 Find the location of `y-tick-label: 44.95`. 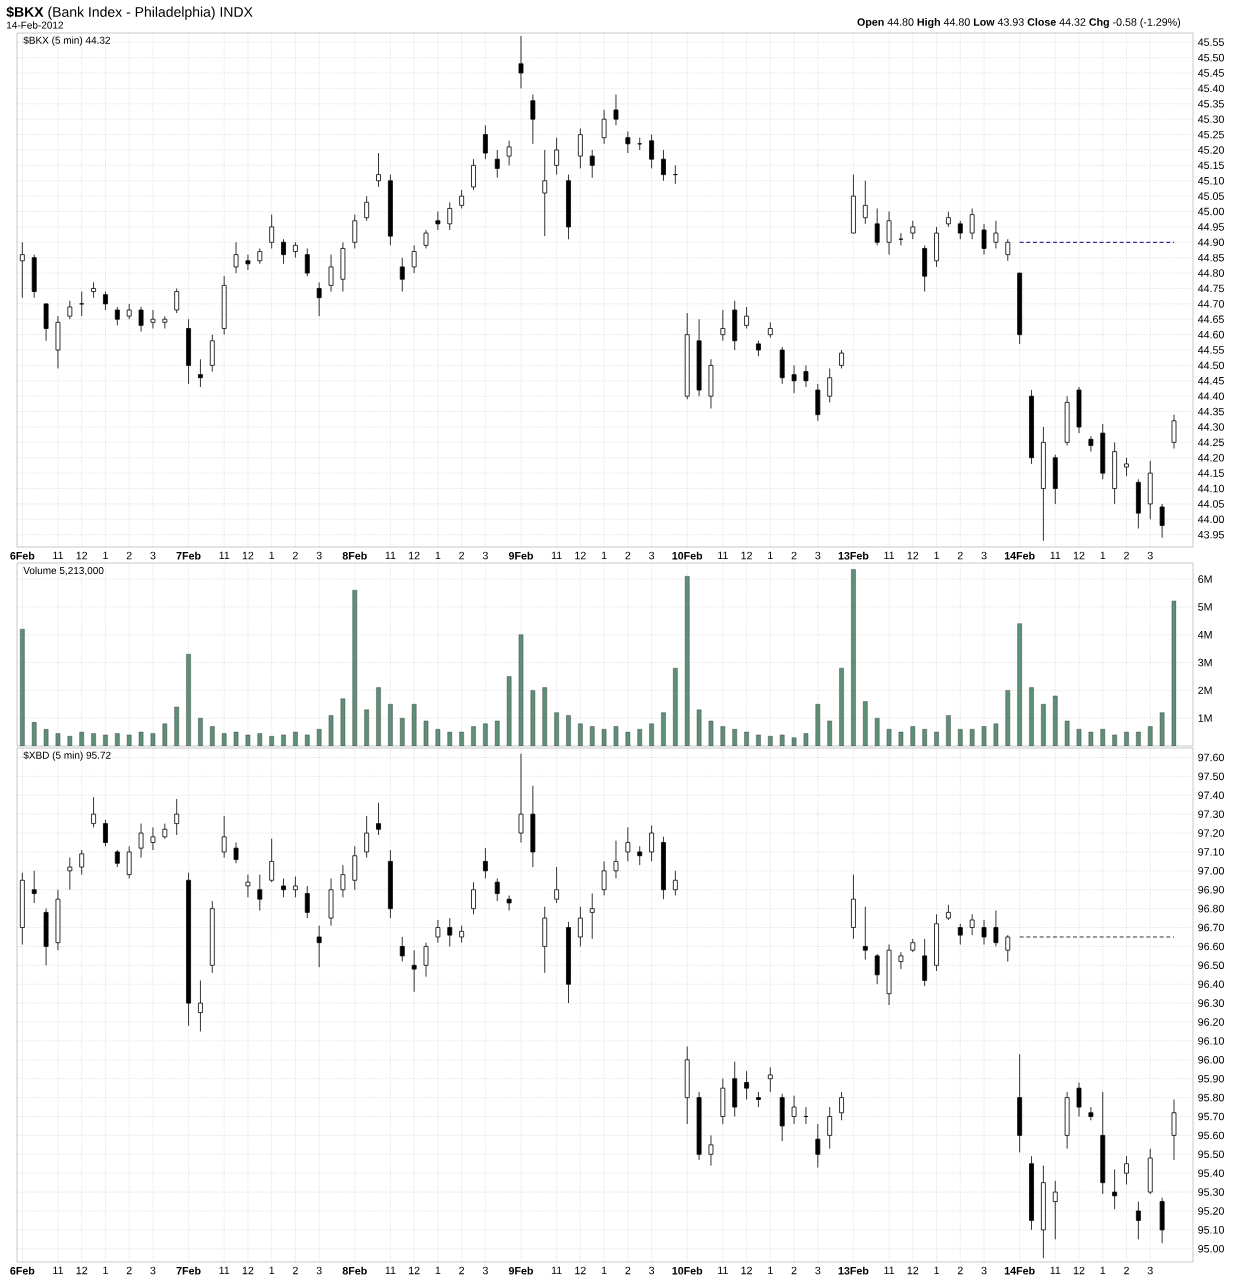

y-tick-label: 44.95 is located at coordinates (1210, 227).